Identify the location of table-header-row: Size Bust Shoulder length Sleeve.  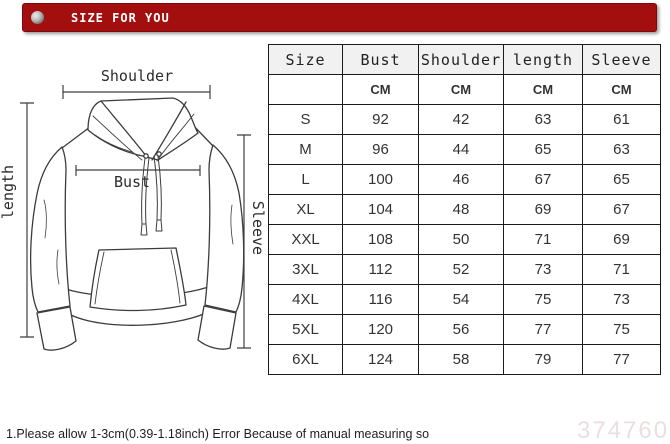
(464, 59).